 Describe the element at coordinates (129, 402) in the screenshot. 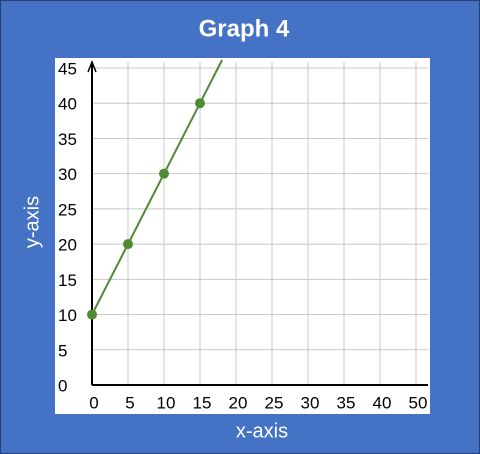

I see `x-tick-label: 5` at that location.